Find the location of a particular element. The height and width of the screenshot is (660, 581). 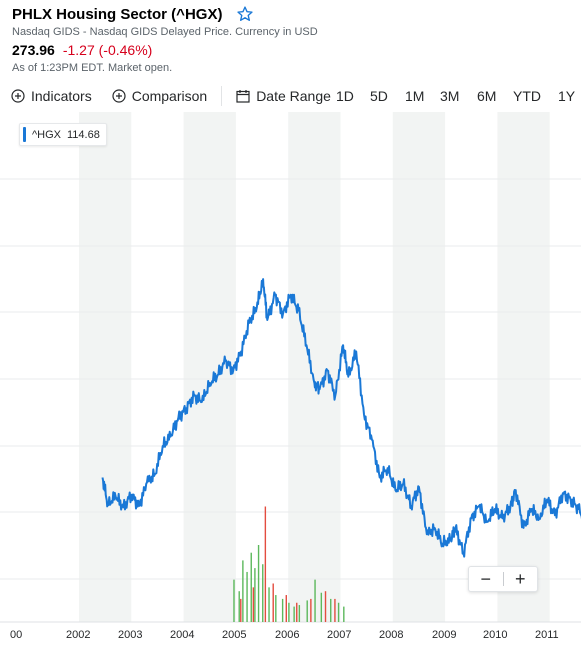

x-tick-label: 2007 is located at coordinates (339, 635).